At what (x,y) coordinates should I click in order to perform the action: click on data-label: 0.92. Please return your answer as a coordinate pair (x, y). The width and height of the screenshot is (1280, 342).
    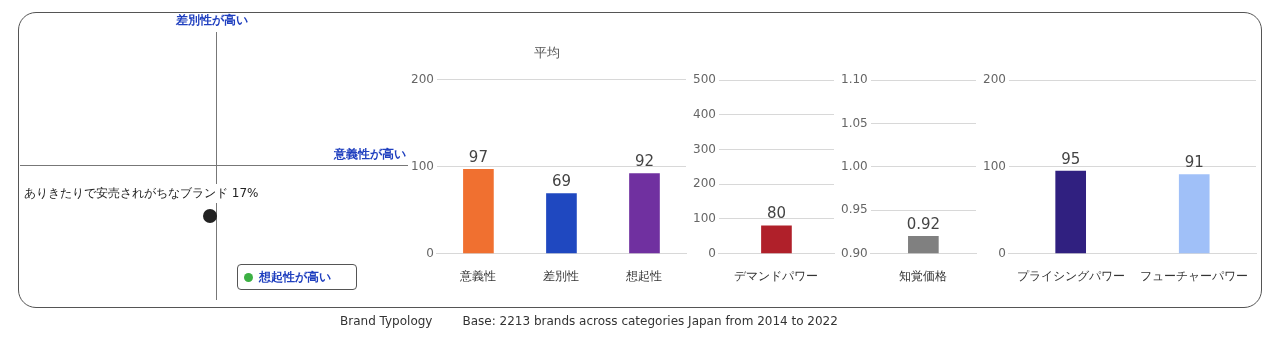
    Looking at the image, I should click on (923, 223).